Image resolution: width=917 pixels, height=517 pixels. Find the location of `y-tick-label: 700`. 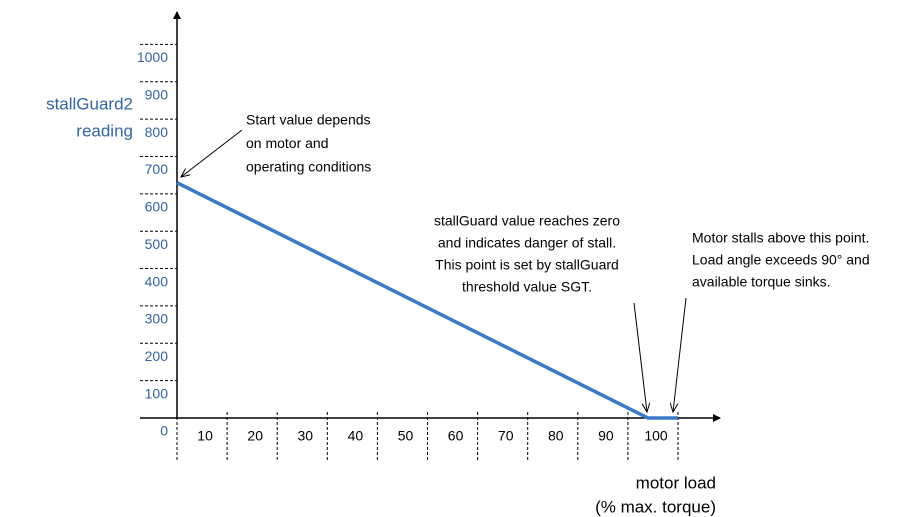

y-tick-label: 700 is located at coordinates (157, 169).